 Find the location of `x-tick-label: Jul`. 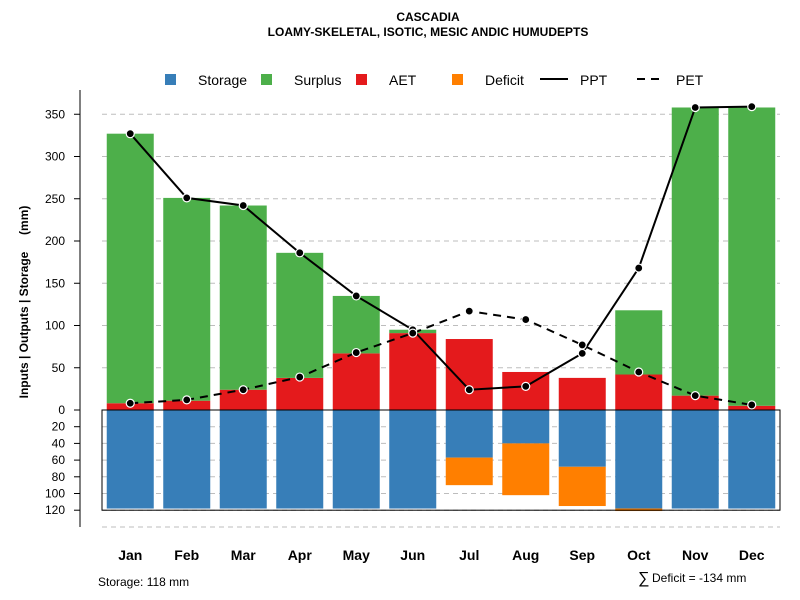

x-tick-label: Jul is located at coordinates (469, 555).